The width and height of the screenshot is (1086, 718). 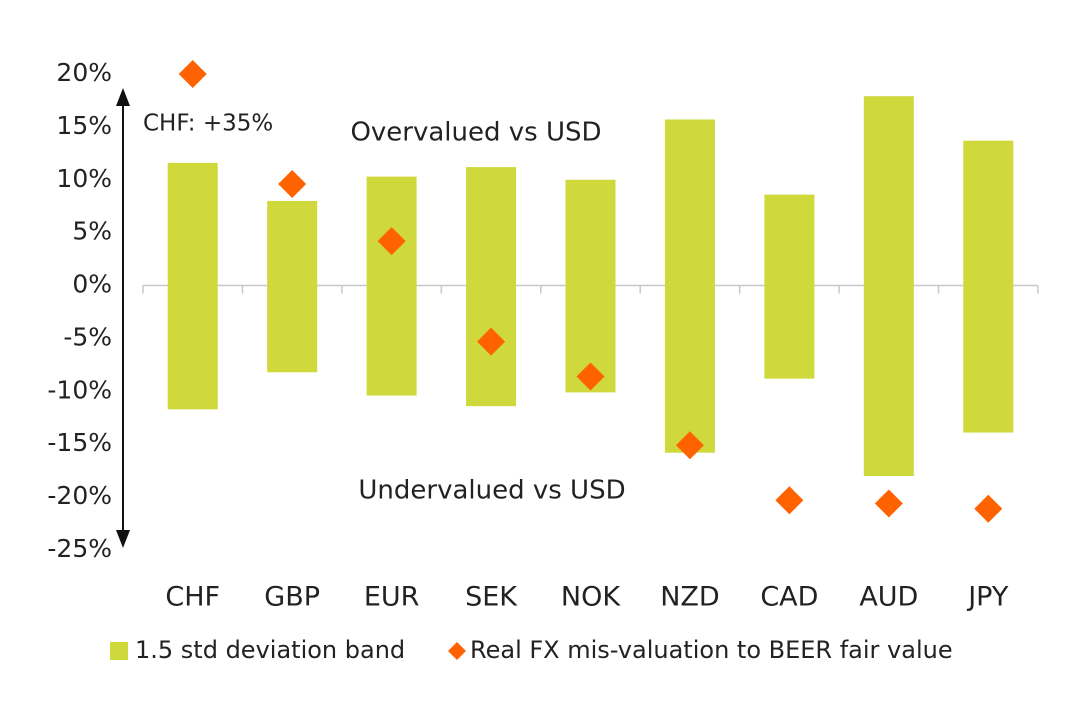 I want to click on y-tick-label: 0%, so click(x=92, y=284).